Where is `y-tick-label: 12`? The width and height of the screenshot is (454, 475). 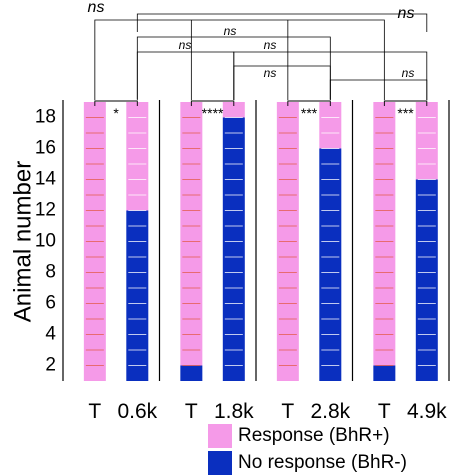
y-tick-label: 12 is located at coordinates (45, 210).